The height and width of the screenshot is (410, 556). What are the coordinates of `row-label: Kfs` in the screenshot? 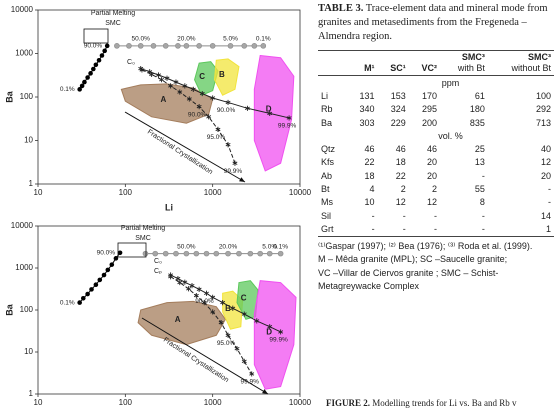 It's located at (328, 162).